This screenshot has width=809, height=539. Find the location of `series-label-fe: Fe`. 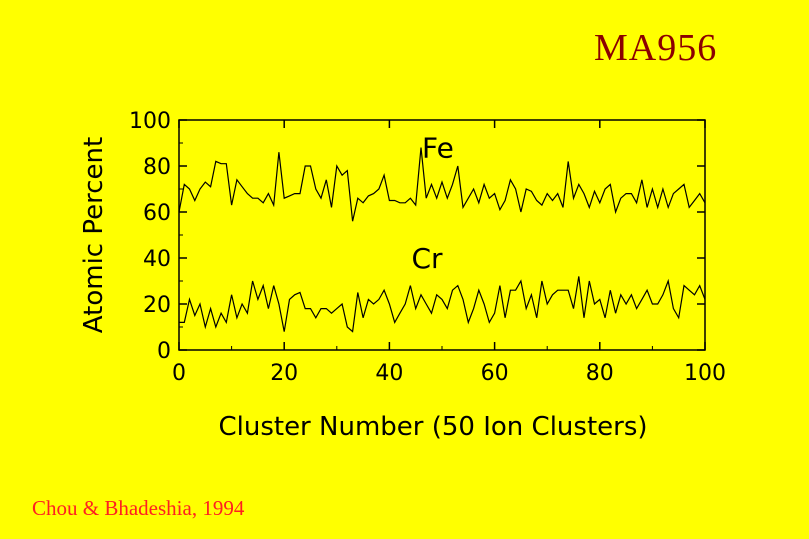

series-label-fe: Fe is located at coordinates (438, 148).